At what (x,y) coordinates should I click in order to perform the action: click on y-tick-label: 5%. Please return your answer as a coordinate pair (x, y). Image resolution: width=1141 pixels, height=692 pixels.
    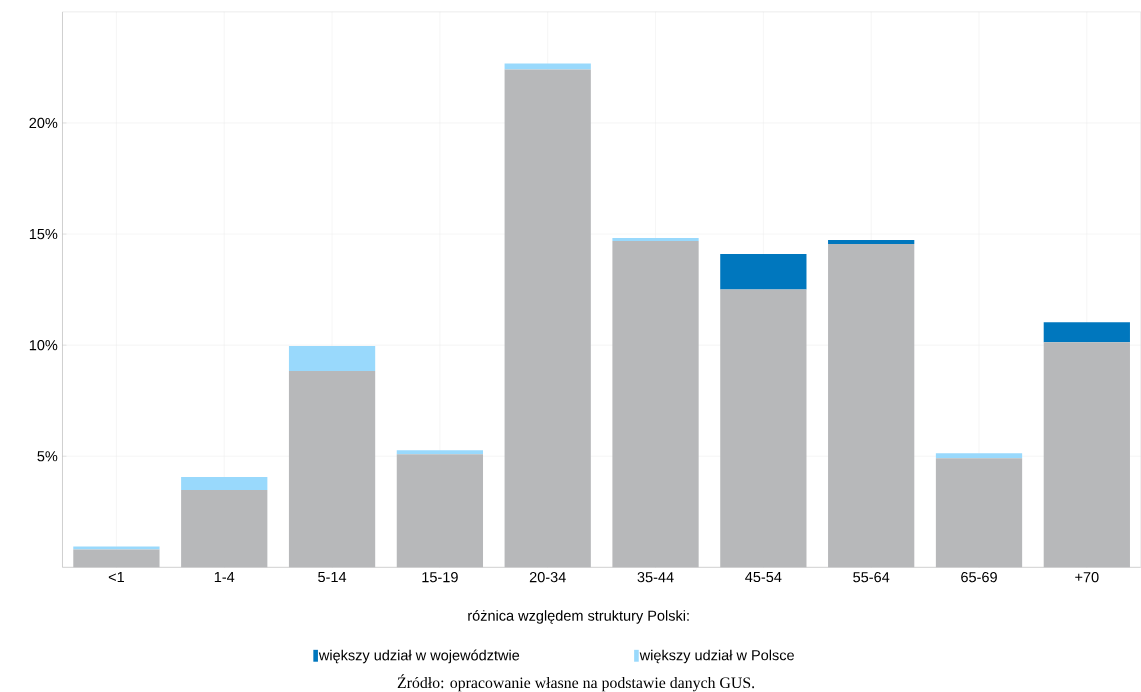
    Looking at the image, I should click on (47, 456).